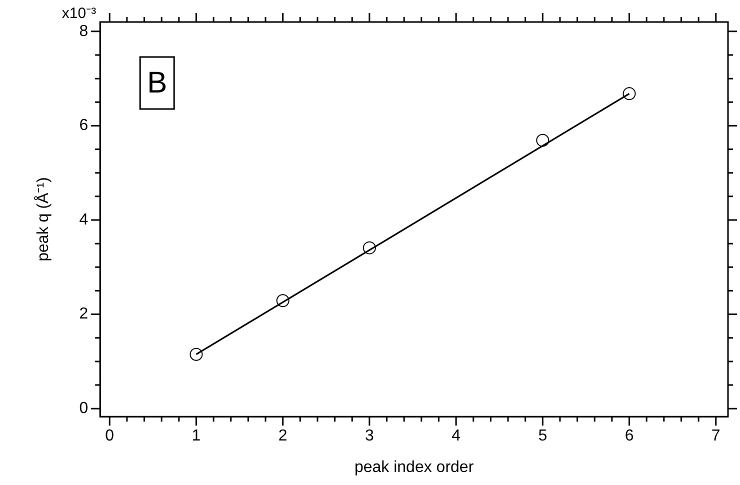  I want to click on x-tick-label: 4, so click(456, 436).